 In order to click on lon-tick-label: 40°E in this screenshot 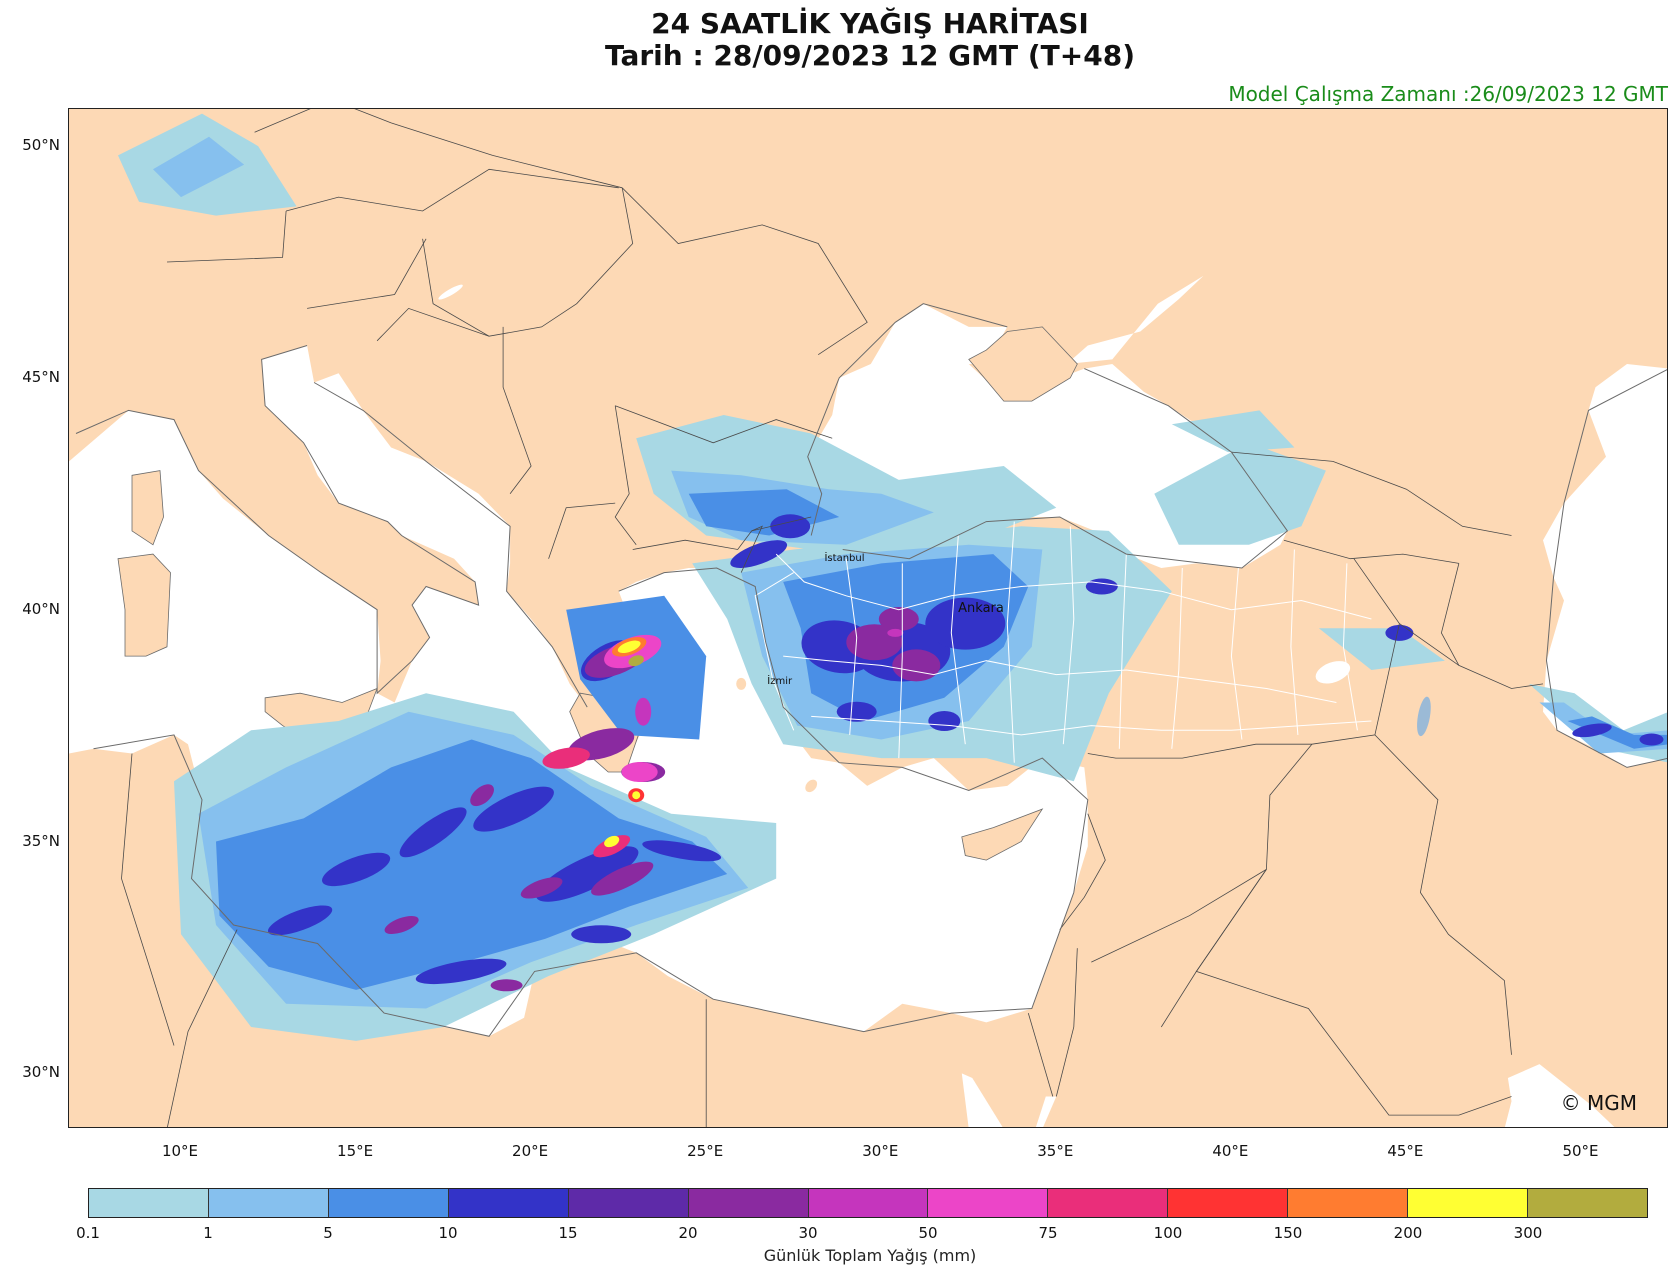, I will do `click(1230, 1151)`.